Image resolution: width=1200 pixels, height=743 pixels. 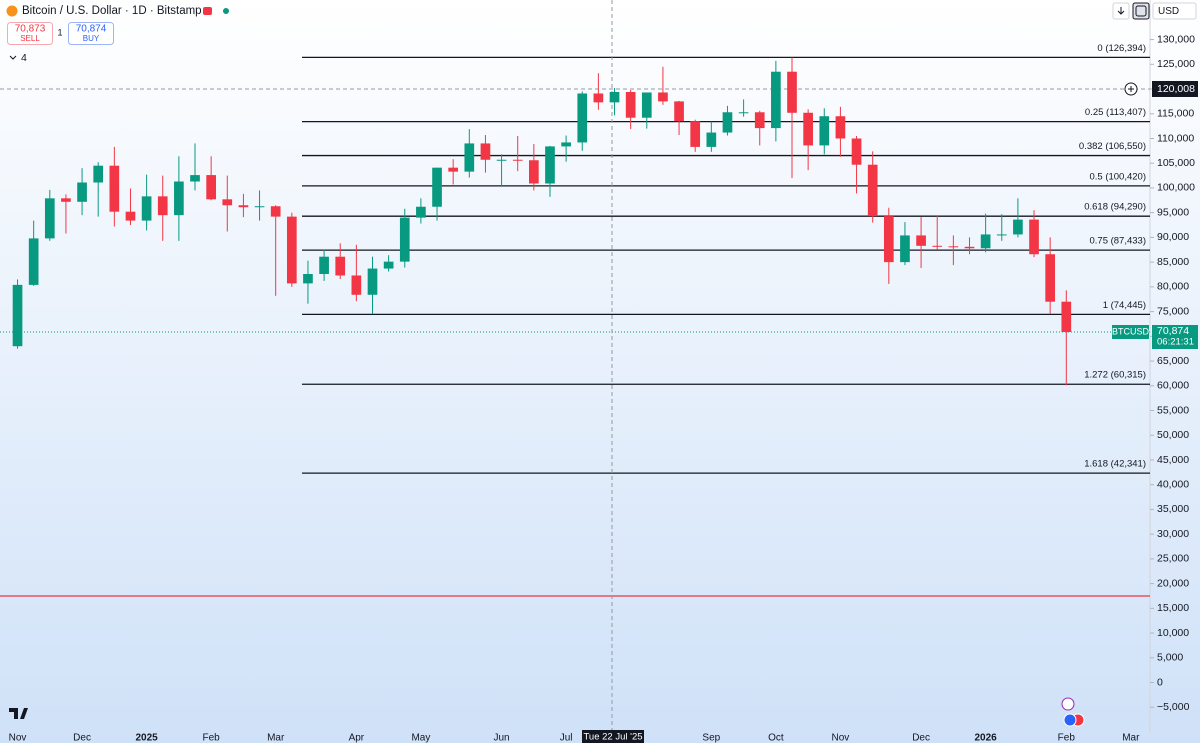 What do you see at coordinates (1121, 48) in the screenshot?
I see `fib-label: 0 (126,394)` at bounding box center [1121, 48].